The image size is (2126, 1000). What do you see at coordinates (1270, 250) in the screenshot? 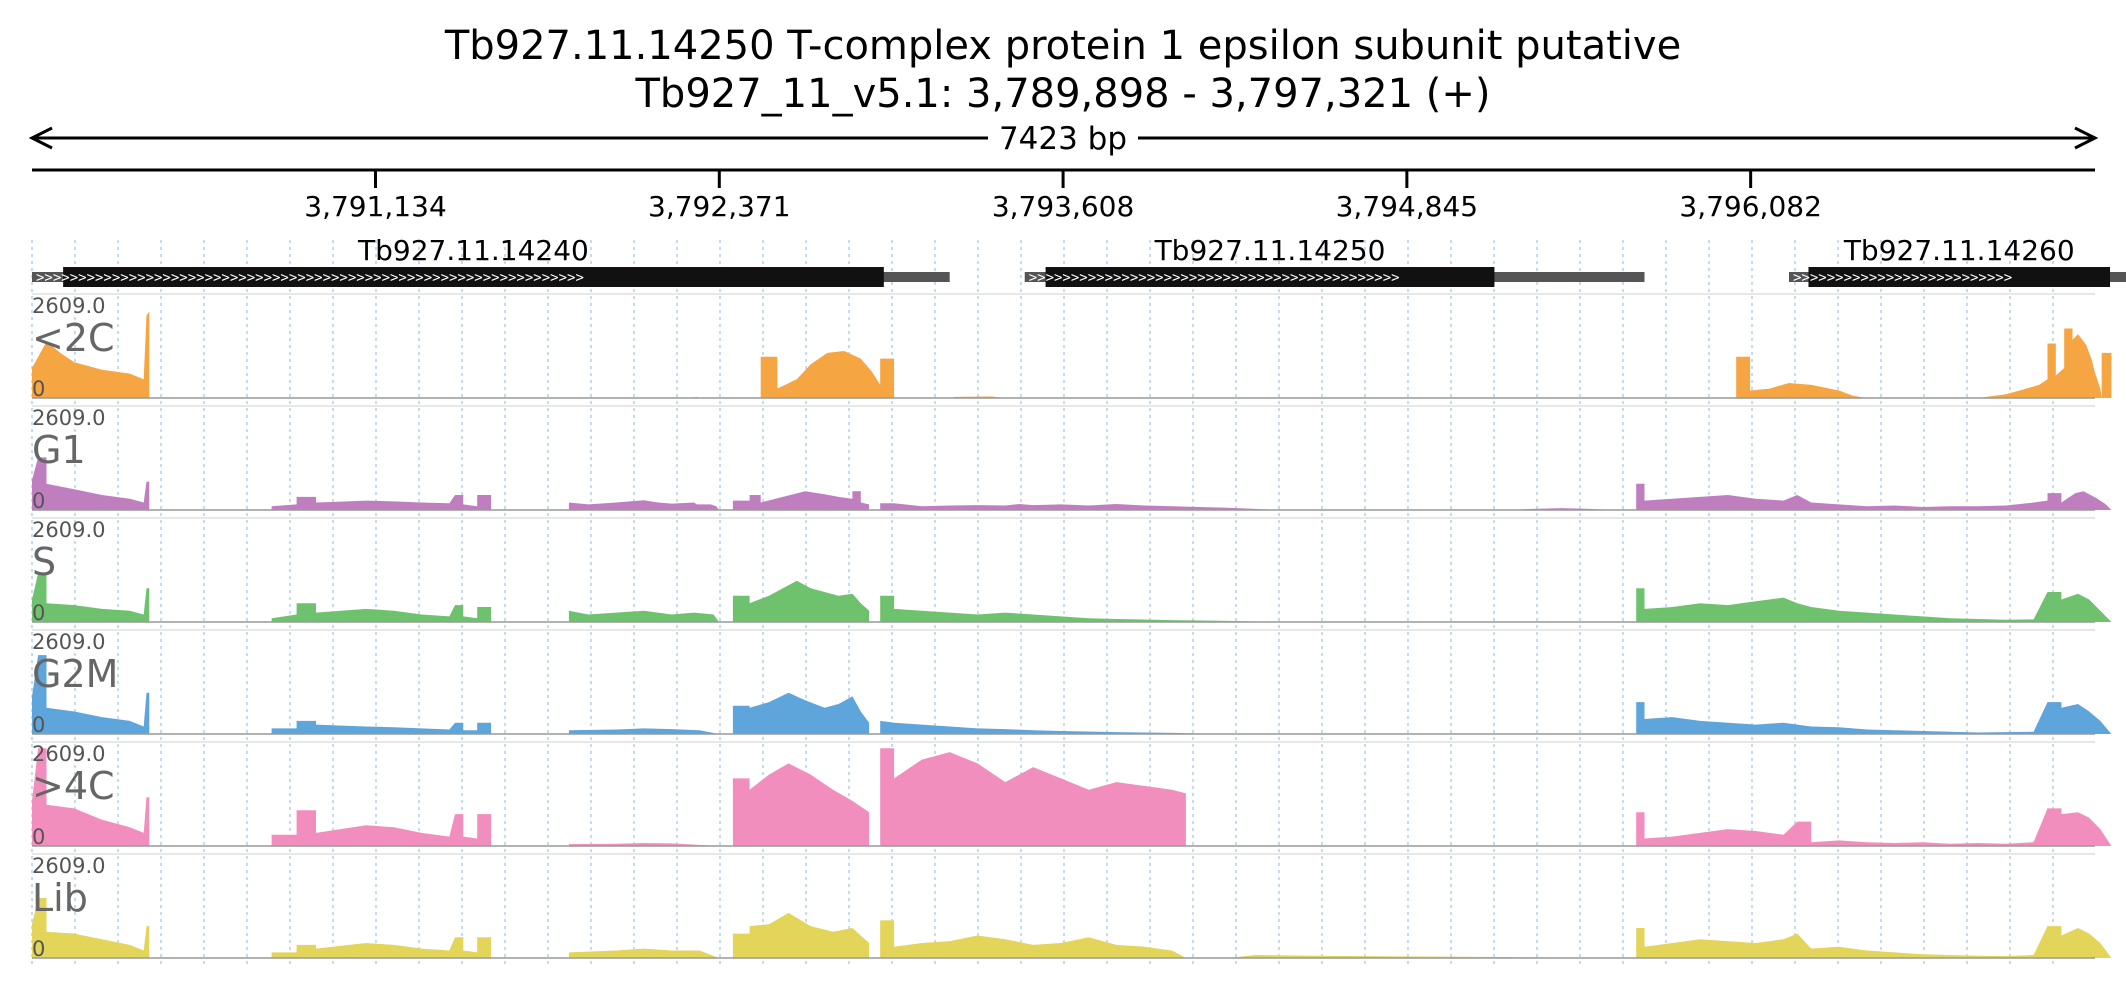
I see `gene-name-label: Tb927.11.14250` at bounding box center [1270, 250].